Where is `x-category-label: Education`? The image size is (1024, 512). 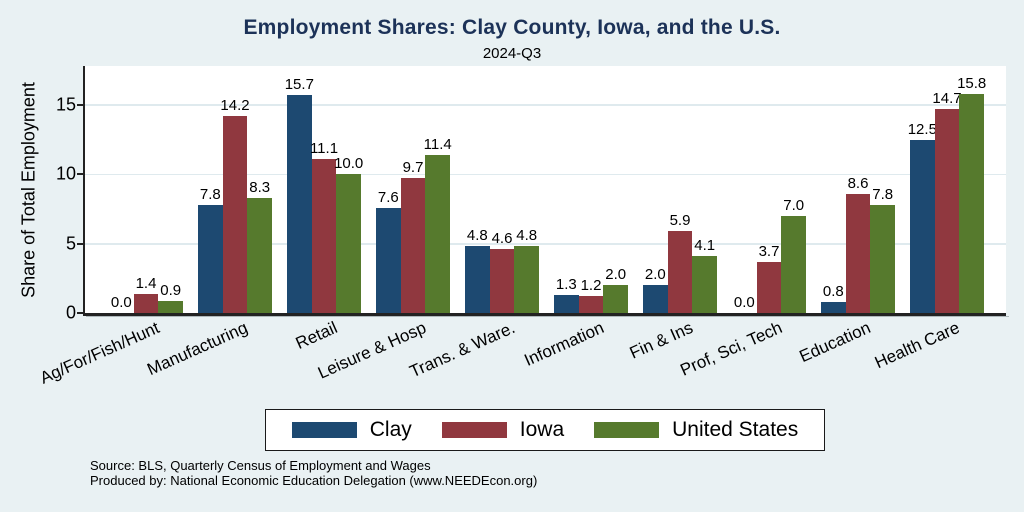 x-category-label: Education is located at coordinates (835, 342).